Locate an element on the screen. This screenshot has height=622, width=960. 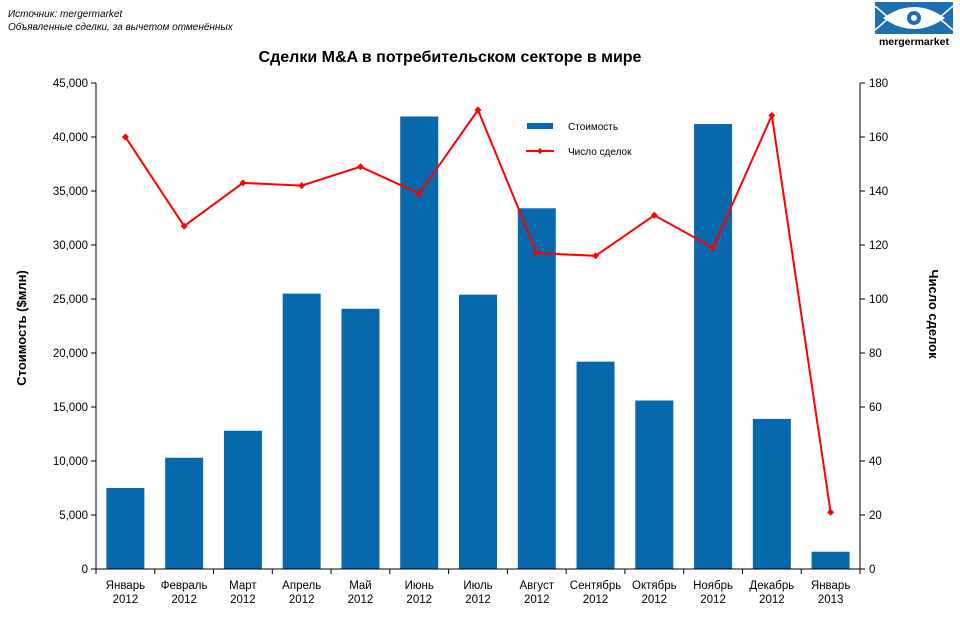
x-tick-label: Март 2012 is located at coordinates (243, 593).